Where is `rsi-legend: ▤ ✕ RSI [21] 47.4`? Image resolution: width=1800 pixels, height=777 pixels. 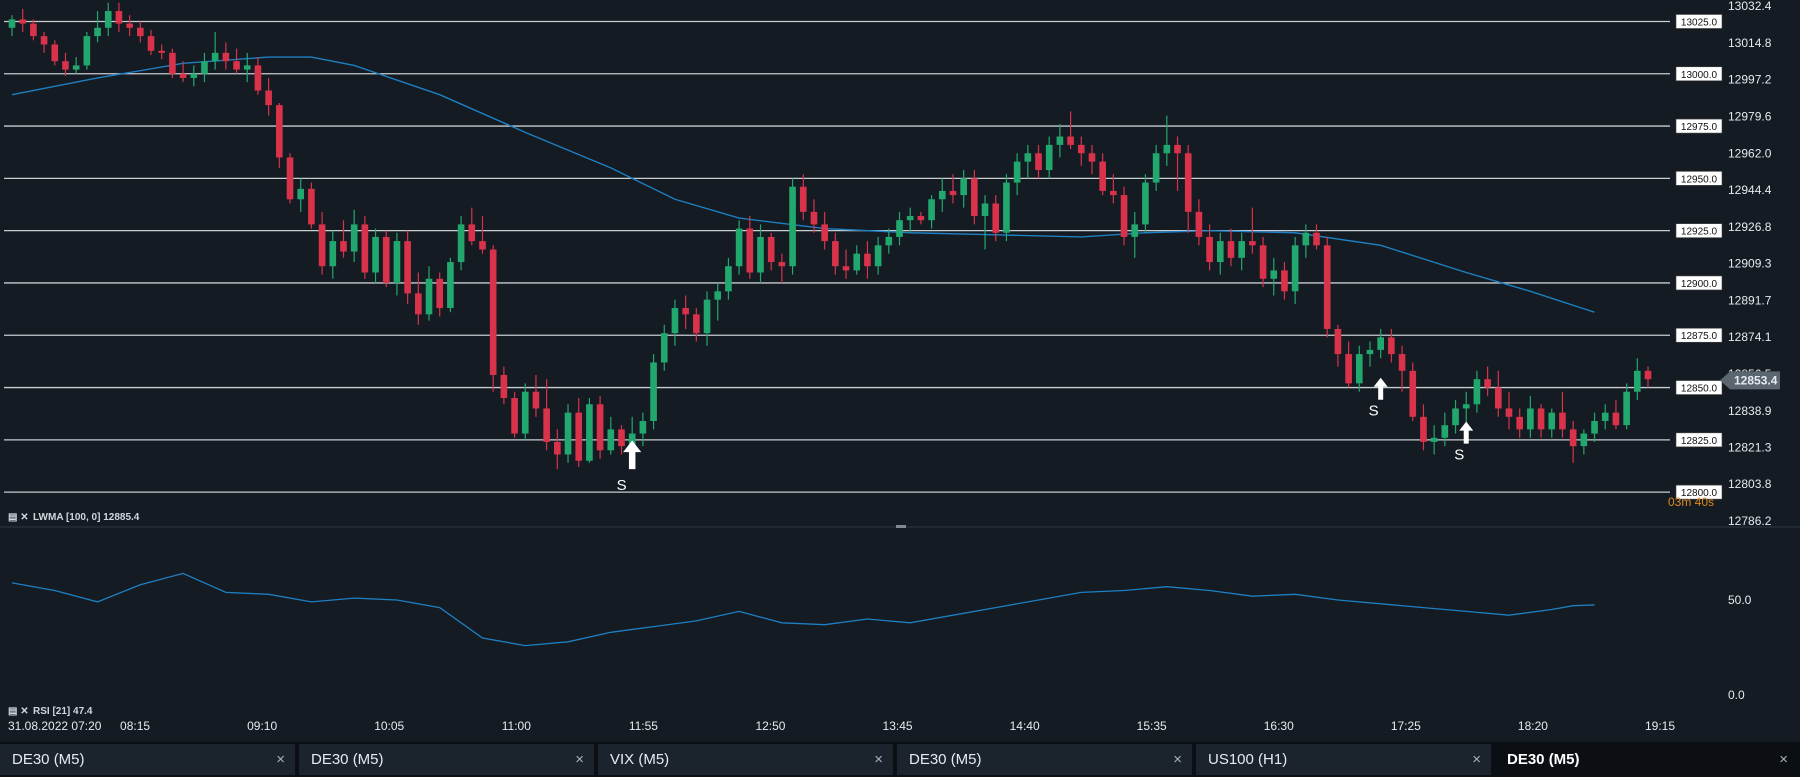
rsi-legend: ▤ ✕ RSI [21] 47.4 is located at coordinates (50, 711).